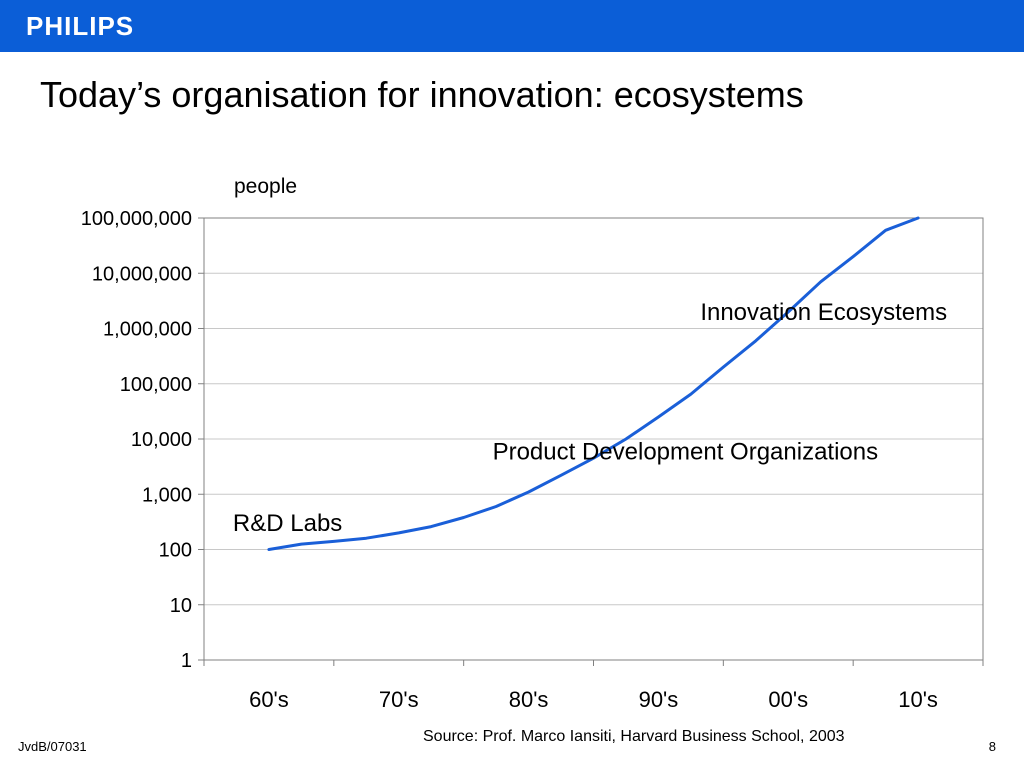 This screenshot has height=768, width=1024. Describe the element at coordinates (175, 551) in the screenshot. I see `y-tick-label: 100` at that location.